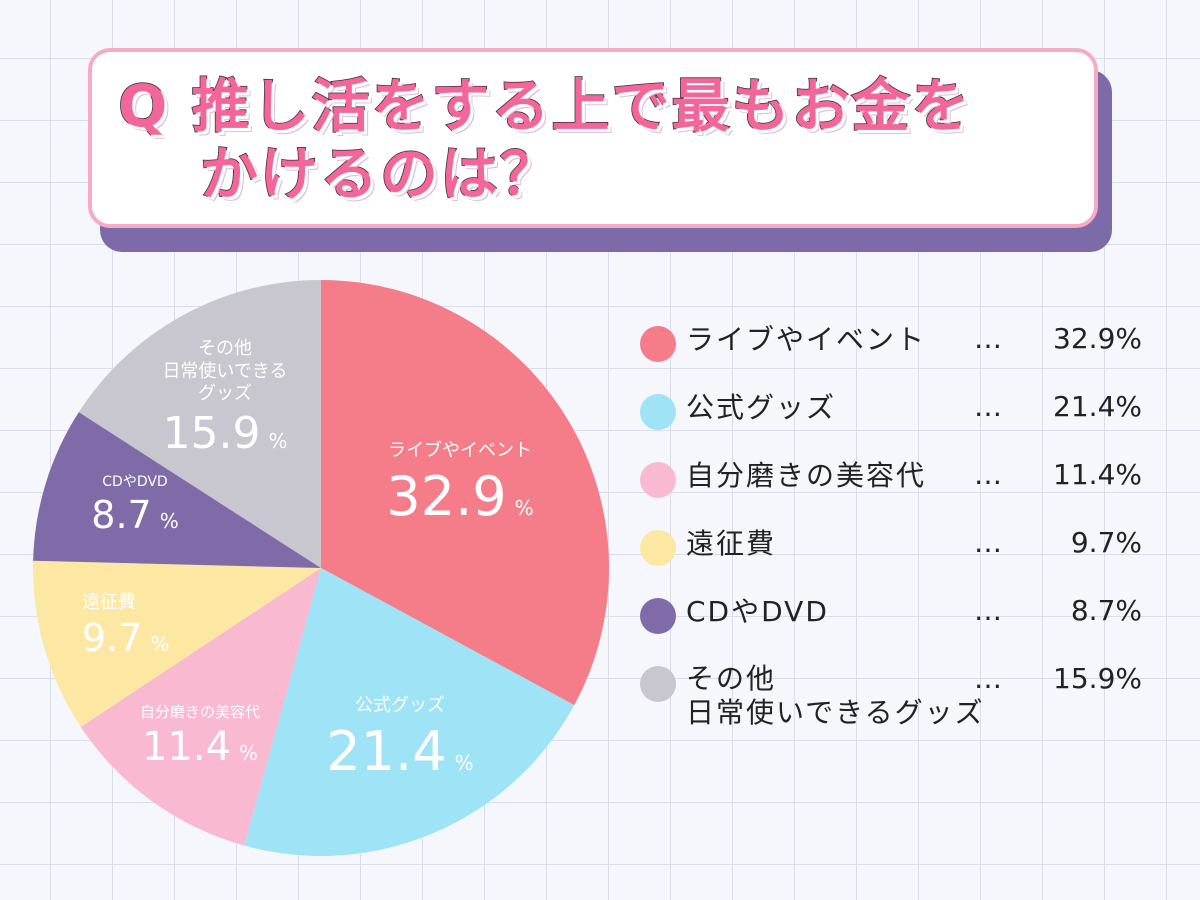  I want to click on slice-category: 日常使いできる, so click(225, 371).